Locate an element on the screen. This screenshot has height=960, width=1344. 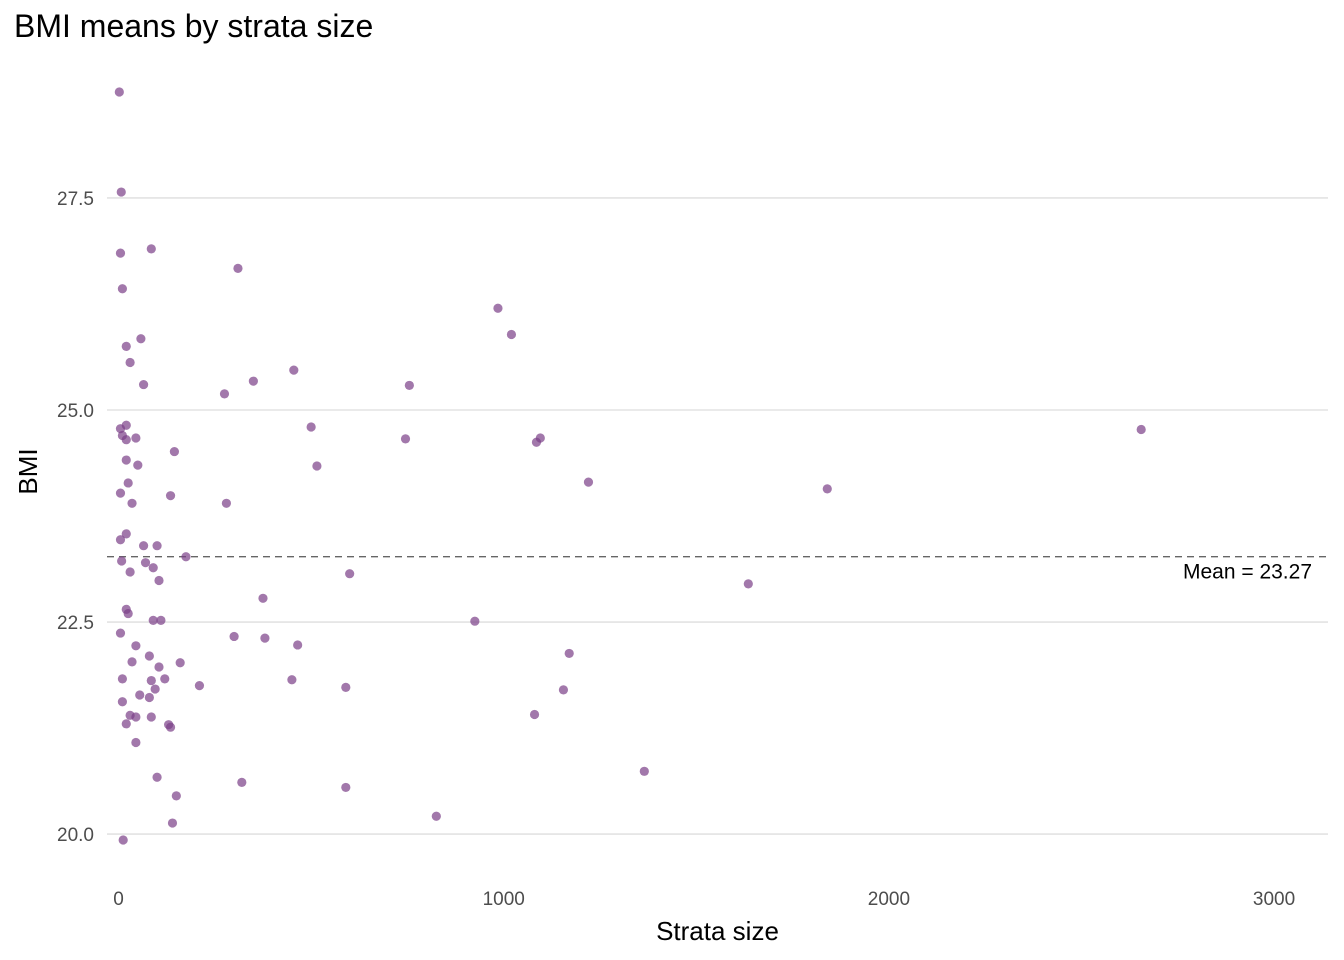
x-tick-label: 1000 is located at coordinates (504, 899).